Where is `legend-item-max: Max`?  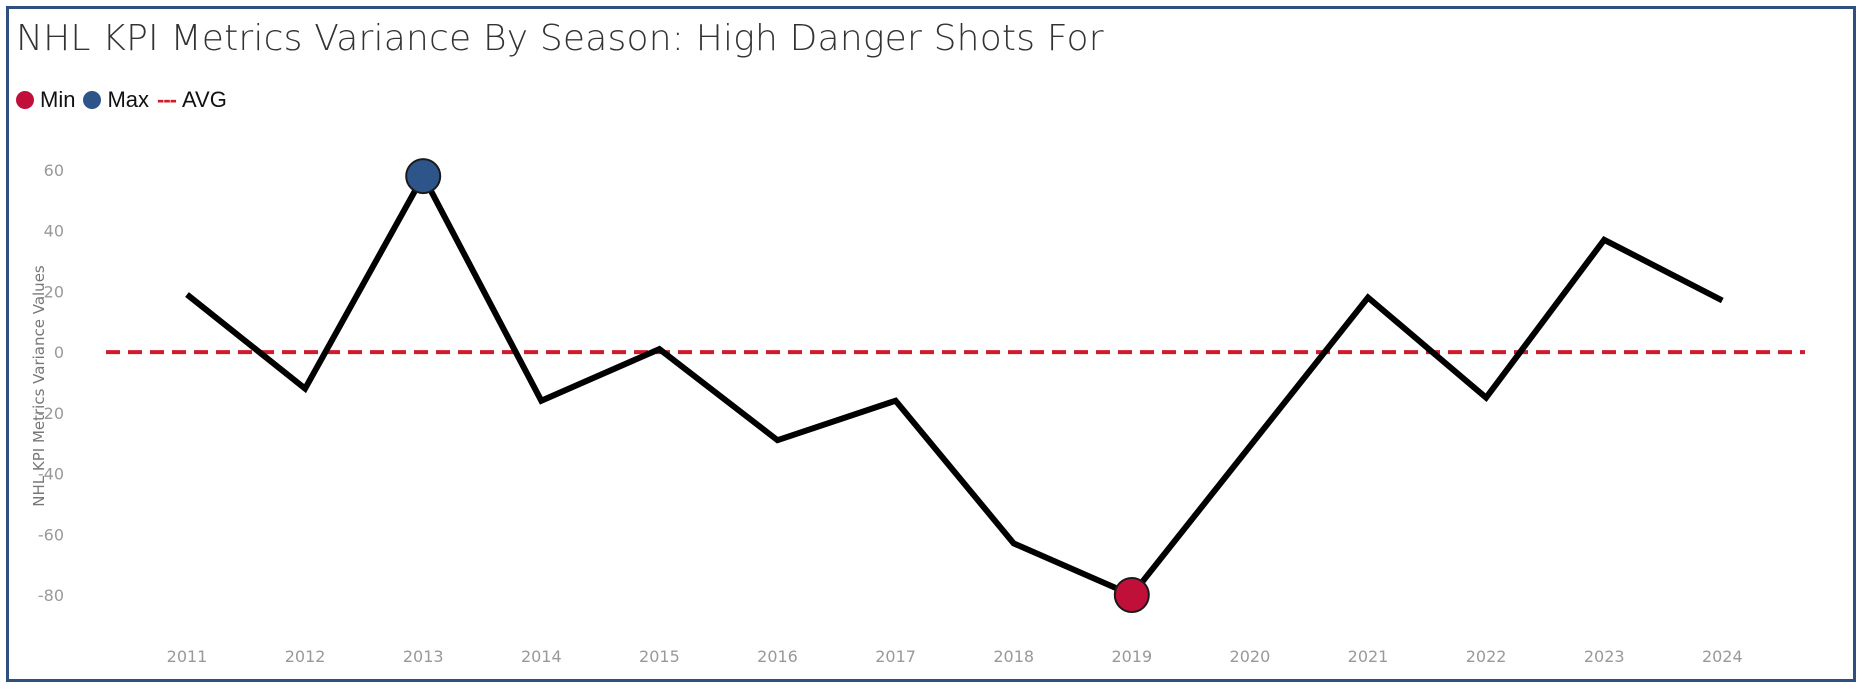
legend-item-max: Max is located at coordinates (116, 100).